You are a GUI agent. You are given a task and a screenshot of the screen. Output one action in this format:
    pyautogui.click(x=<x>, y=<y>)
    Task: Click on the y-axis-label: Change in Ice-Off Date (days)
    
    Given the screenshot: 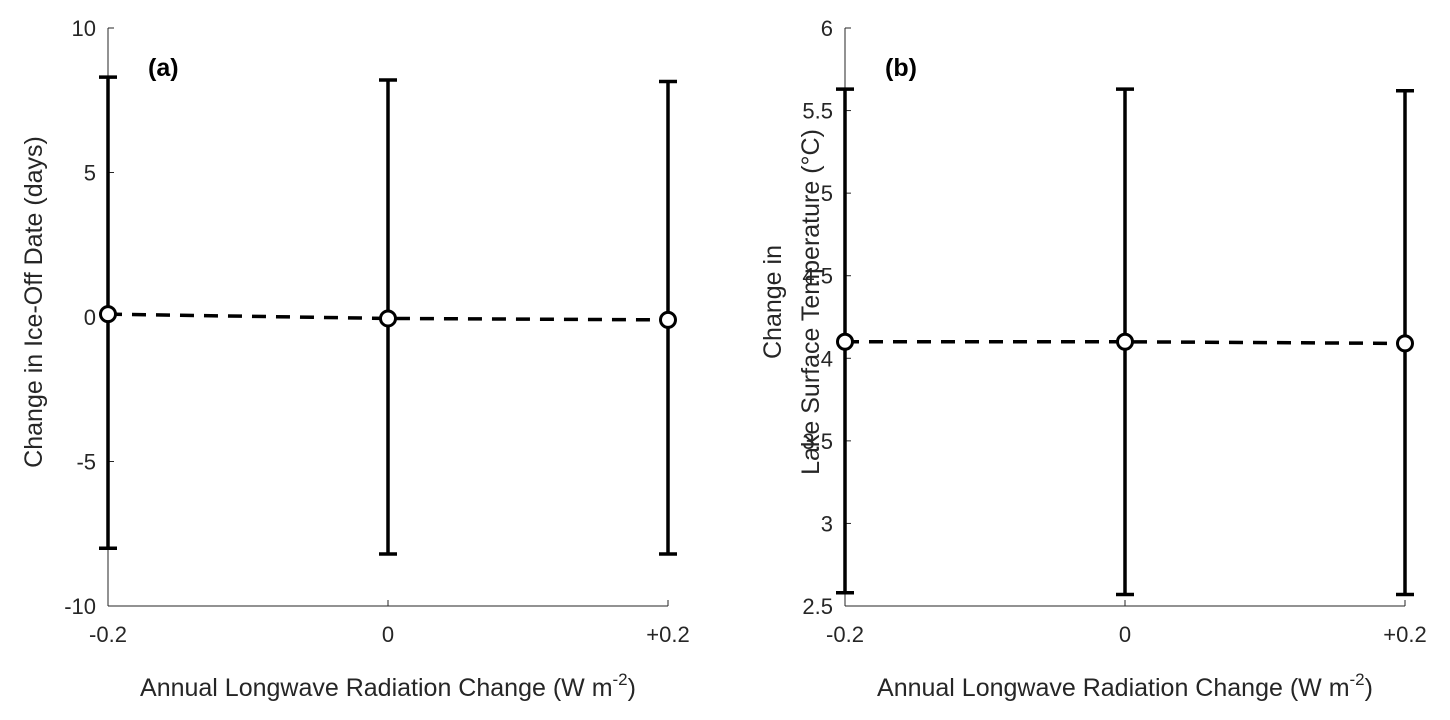 What is the action you would take?
    pyautogui.click(x=34, y=302)
    